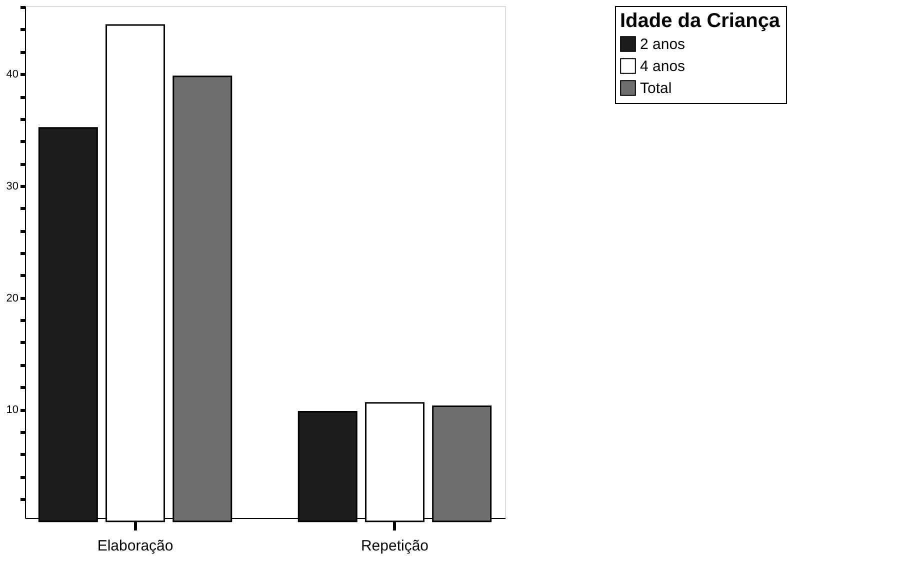 The width and height of the screenshot is (914, 579). What do you see at coordinates (12, 74) in the screenshot?
I see `y-tick-label: 40` at bounding box center [12, 74].